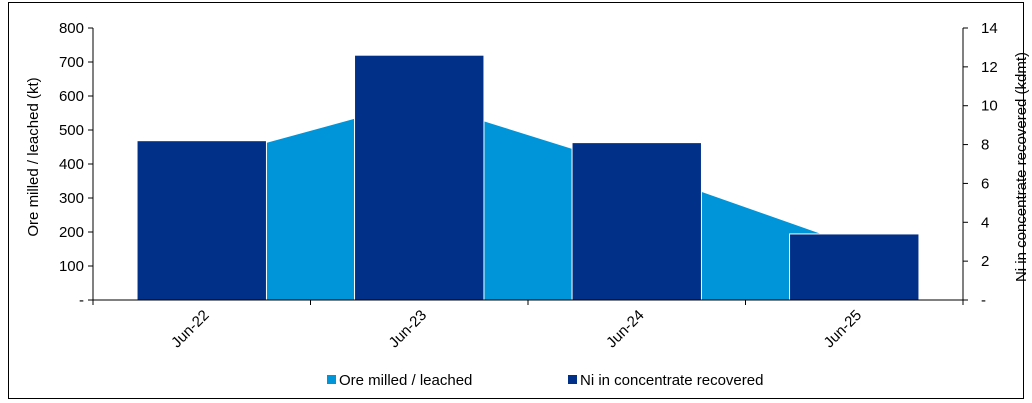 The image size is (1032, 403). I want to click on y-right-tick-label: 6, so click(985, 183).